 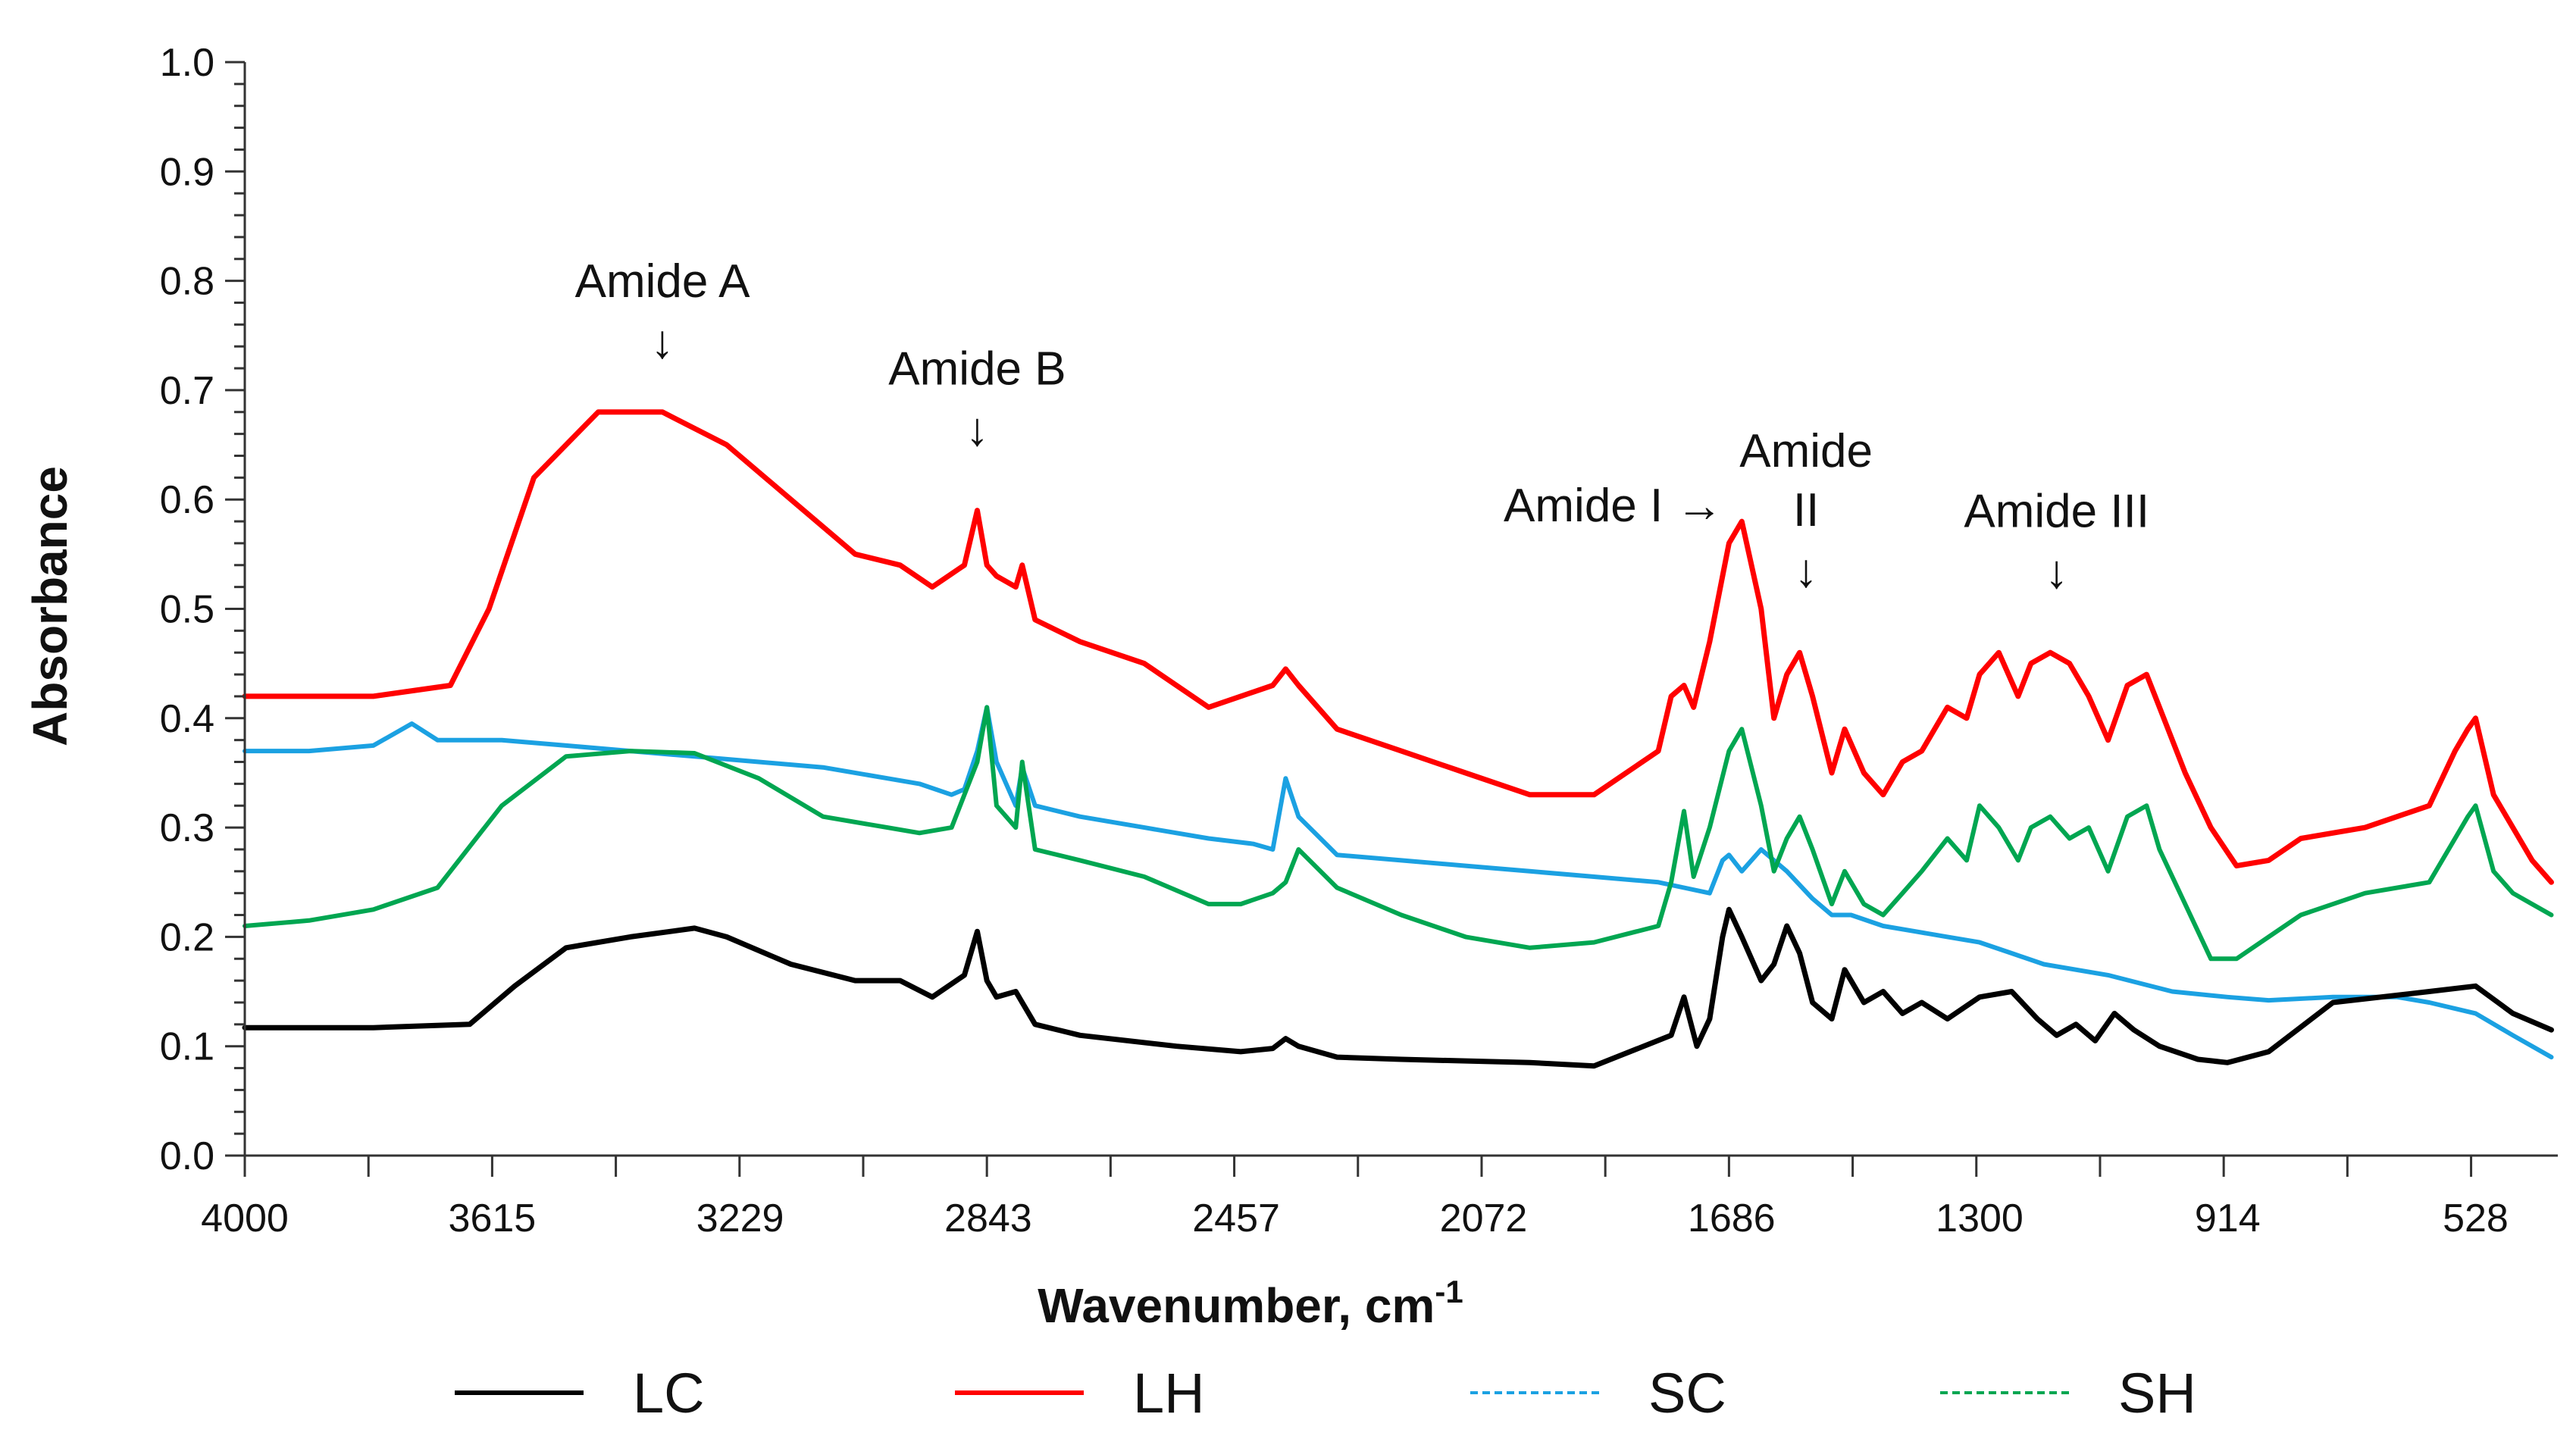 What do you see at coordinates (187, 610) in the screenshot?
I see `y-tick-label: 0.5` at bounding box center [187, 610].